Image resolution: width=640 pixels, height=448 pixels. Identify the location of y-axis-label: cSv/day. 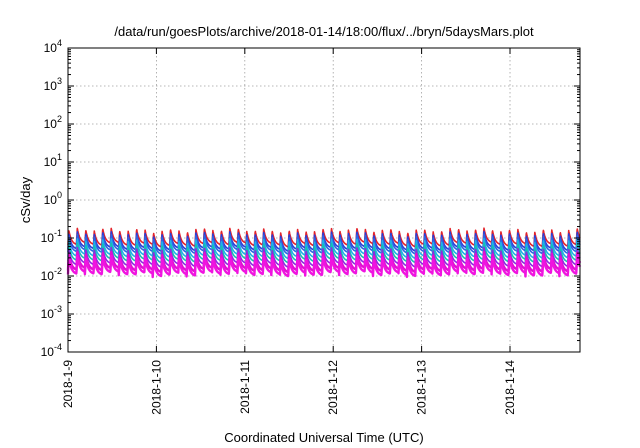
(25, 199).